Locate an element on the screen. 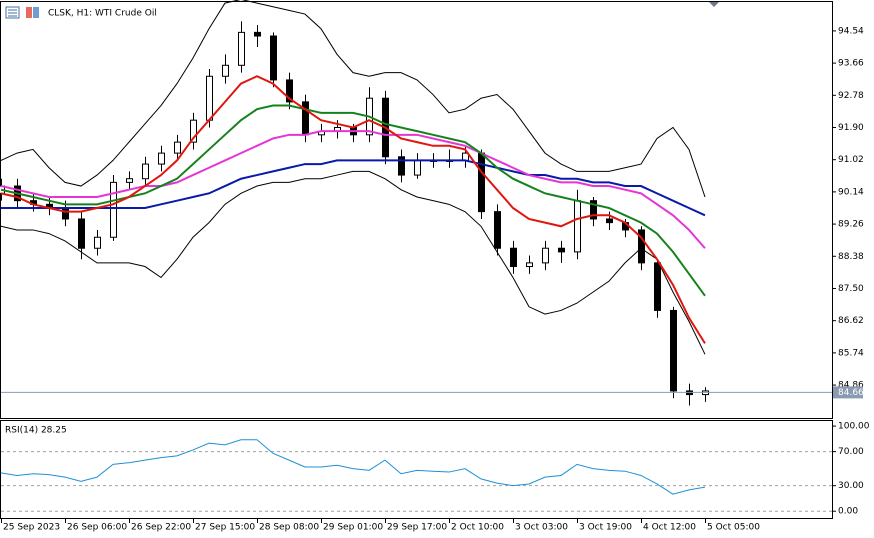  x-tick-label: 3 Oct 03:00 is located at coordinates (541, 528).